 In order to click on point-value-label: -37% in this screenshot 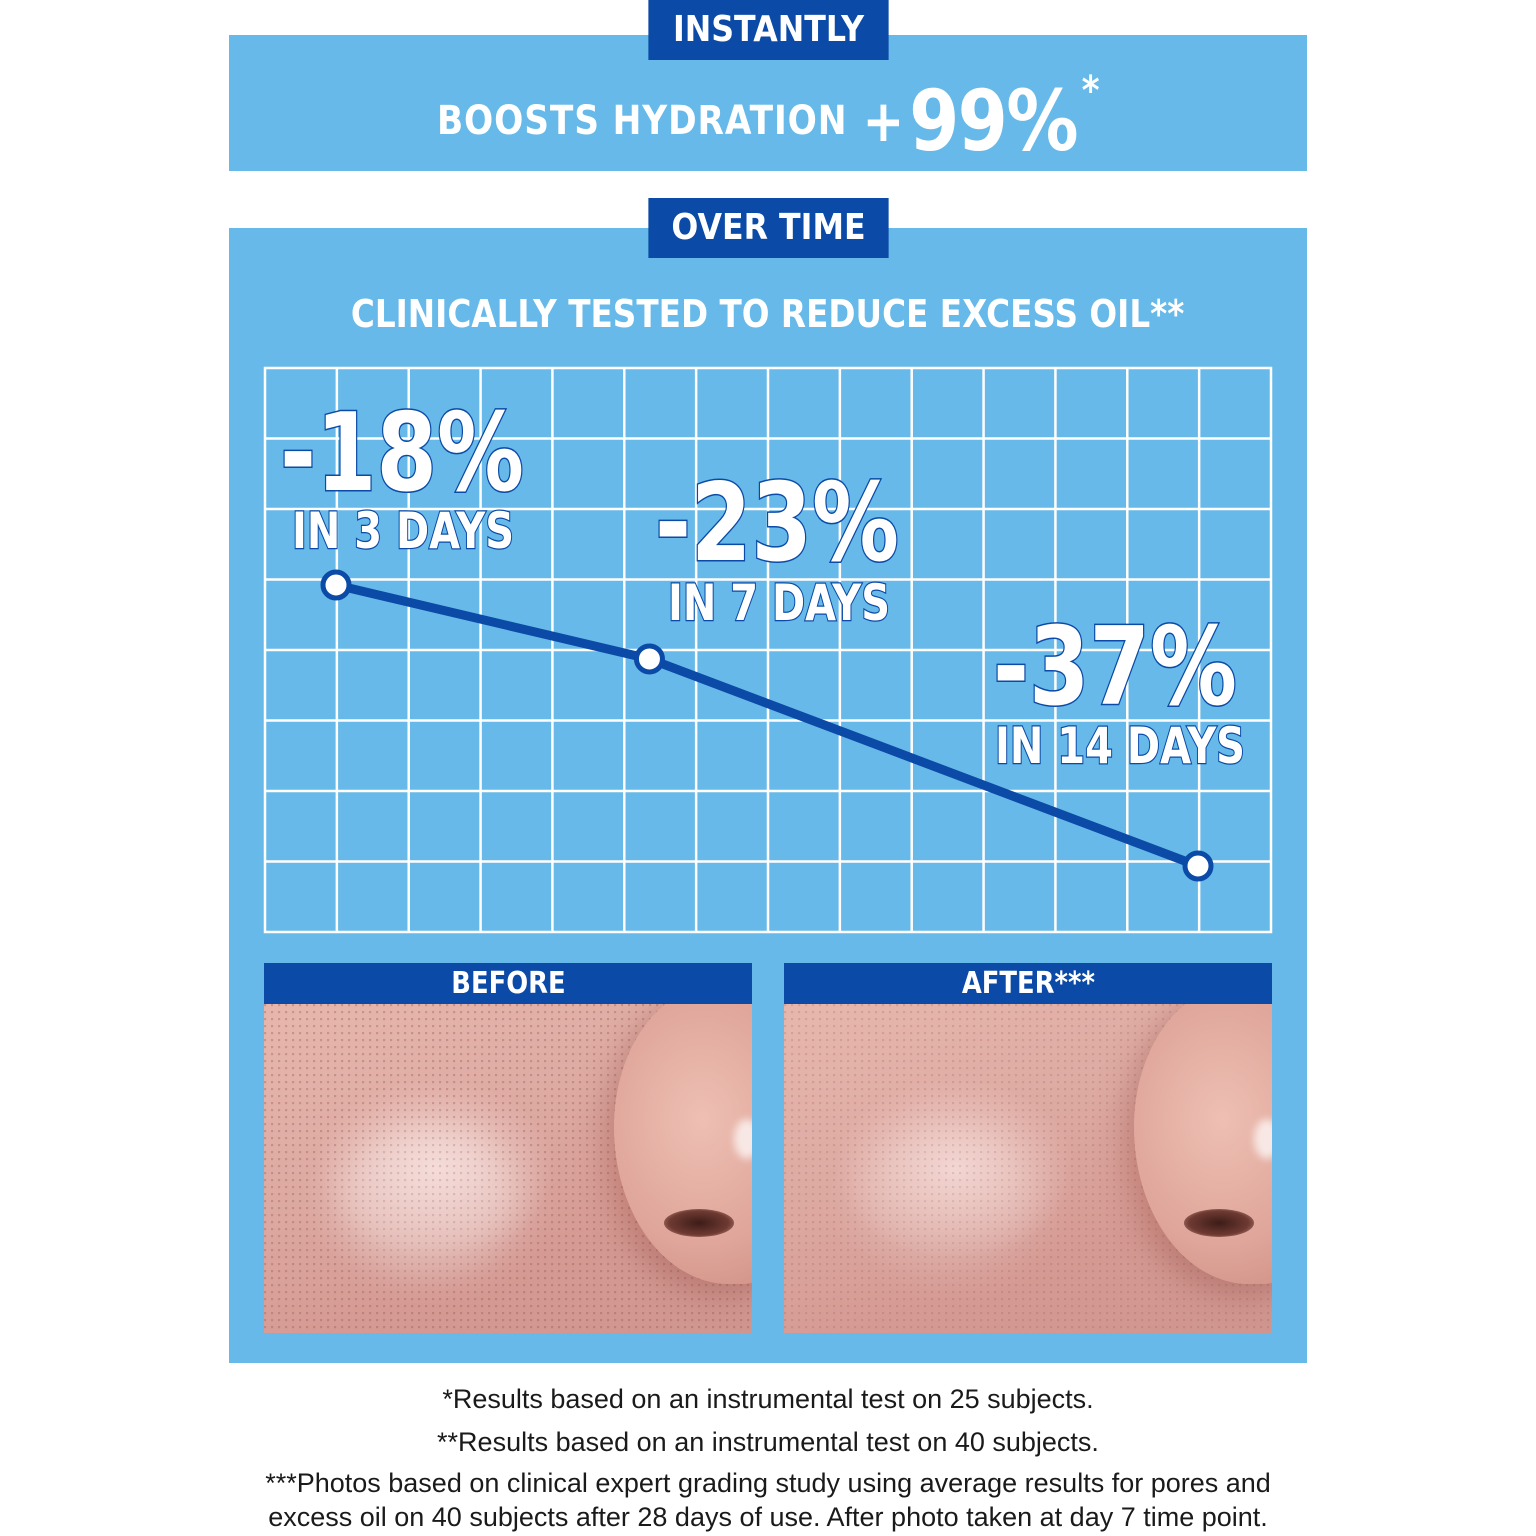, I will do `click(1115, 667)`.